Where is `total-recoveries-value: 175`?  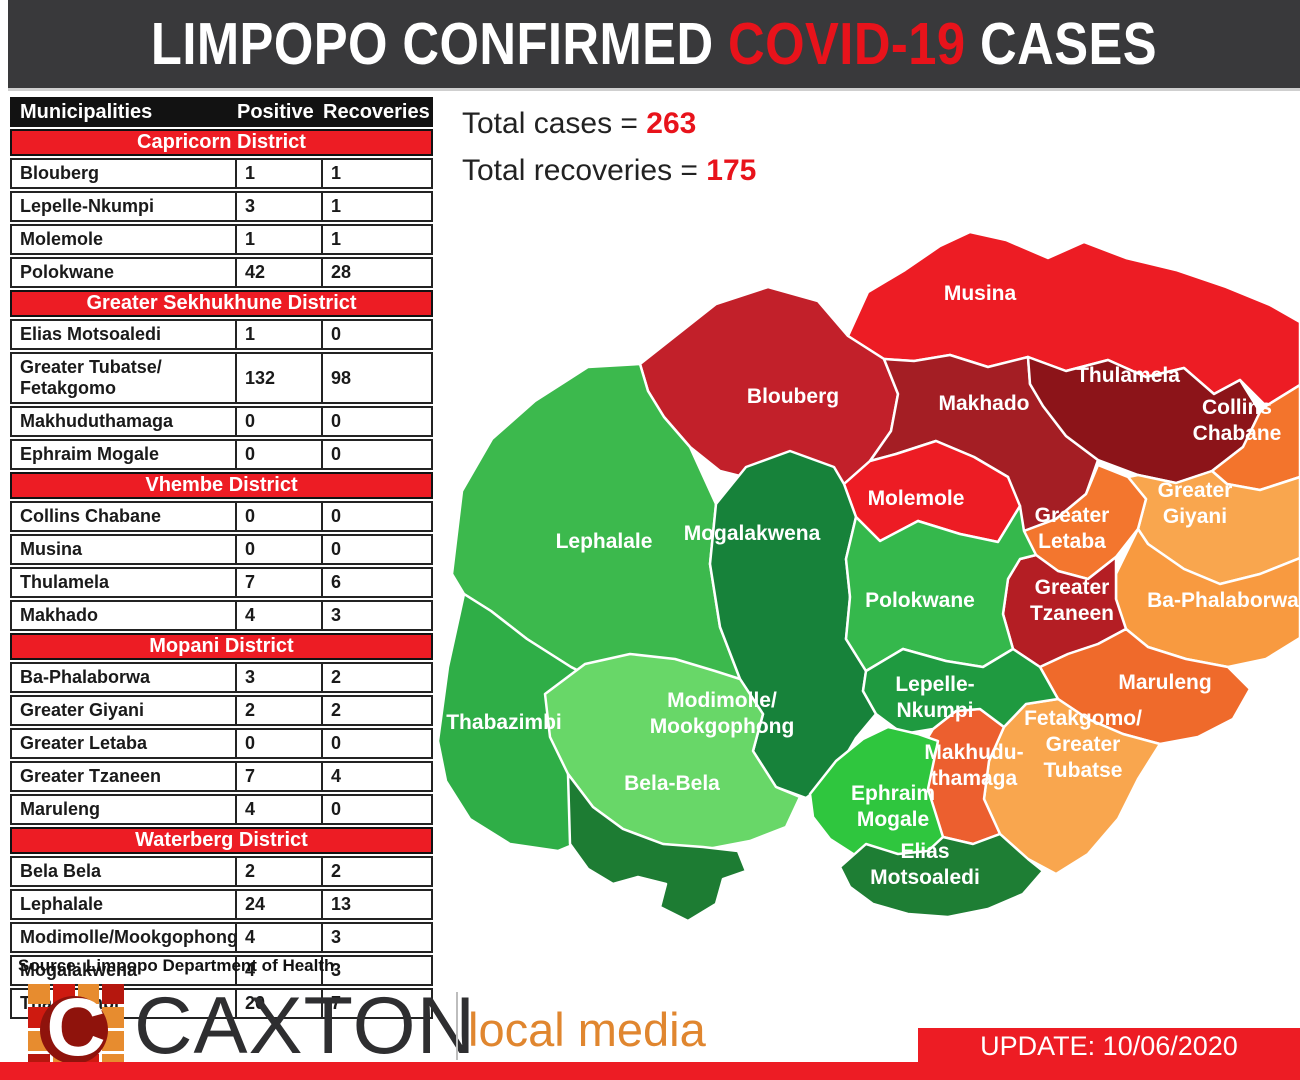
total-recoveries-value: 175 is located at coordinates (731, 170).